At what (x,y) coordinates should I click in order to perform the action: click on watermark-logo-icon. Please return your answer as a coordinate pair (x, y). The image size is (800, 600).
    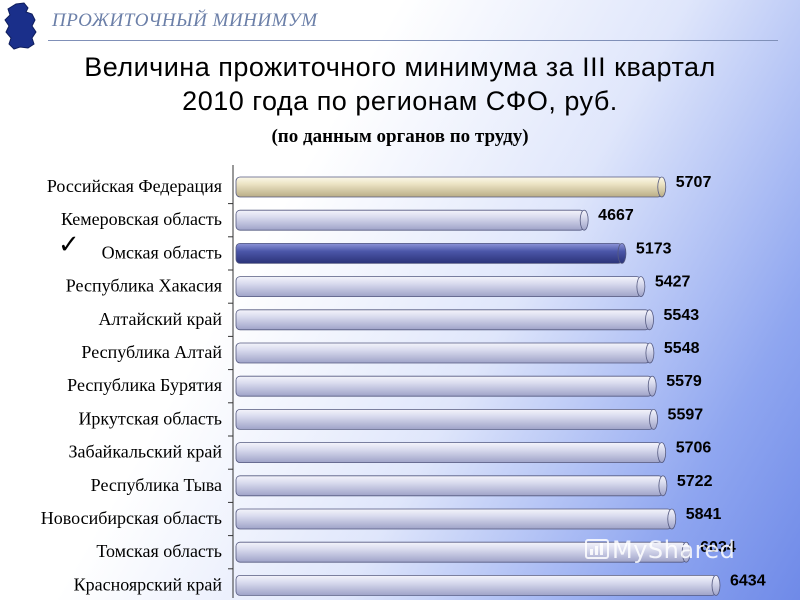
    Looking at the image, I should click on (597, 549).